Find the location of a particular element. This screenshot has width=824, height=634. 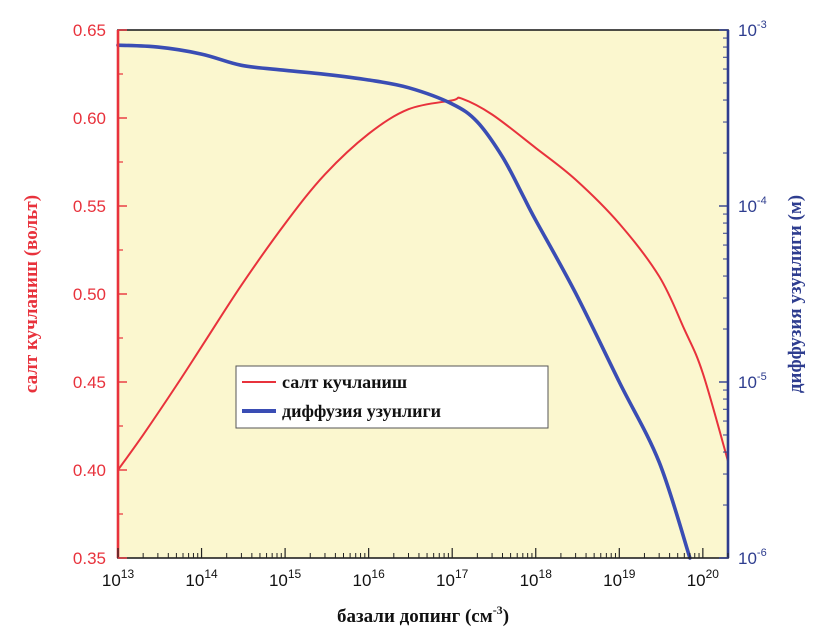

x-tick-label-exp: 17 is located at coordinates (462, 574).